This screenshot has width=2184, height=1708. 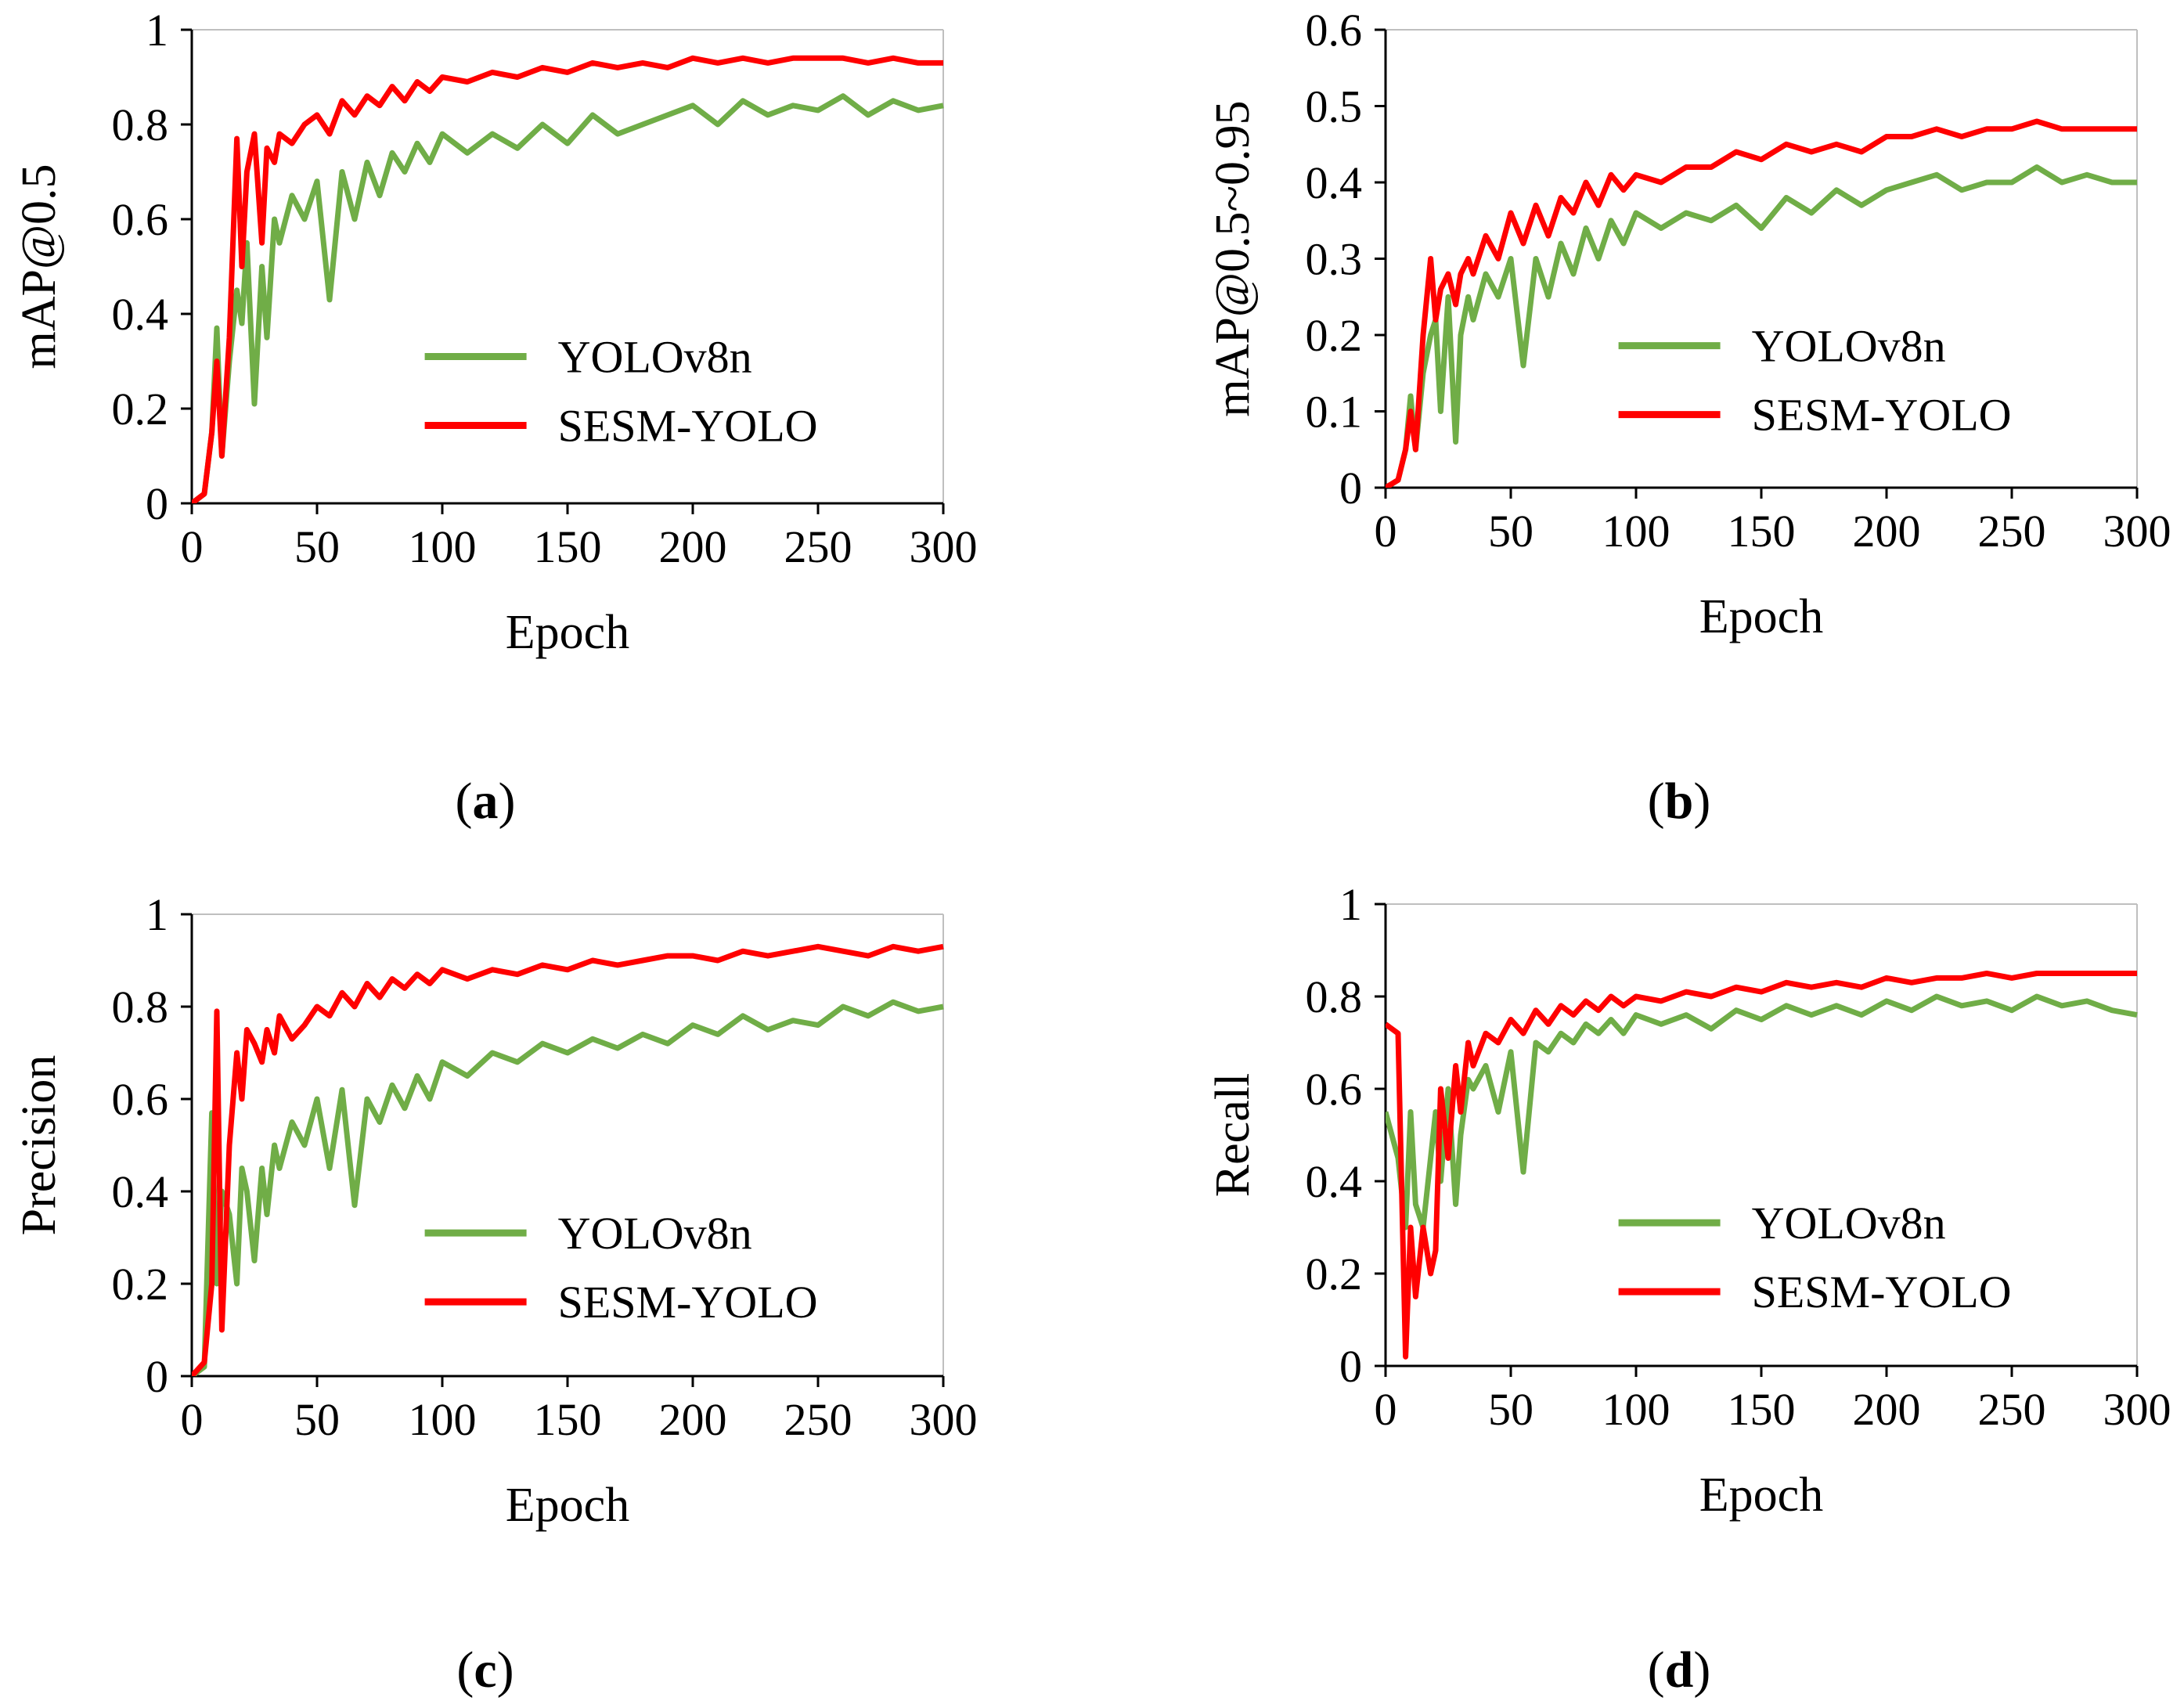 I want to click on y-axis-label: Recall, so click(x=1233, y=1135).